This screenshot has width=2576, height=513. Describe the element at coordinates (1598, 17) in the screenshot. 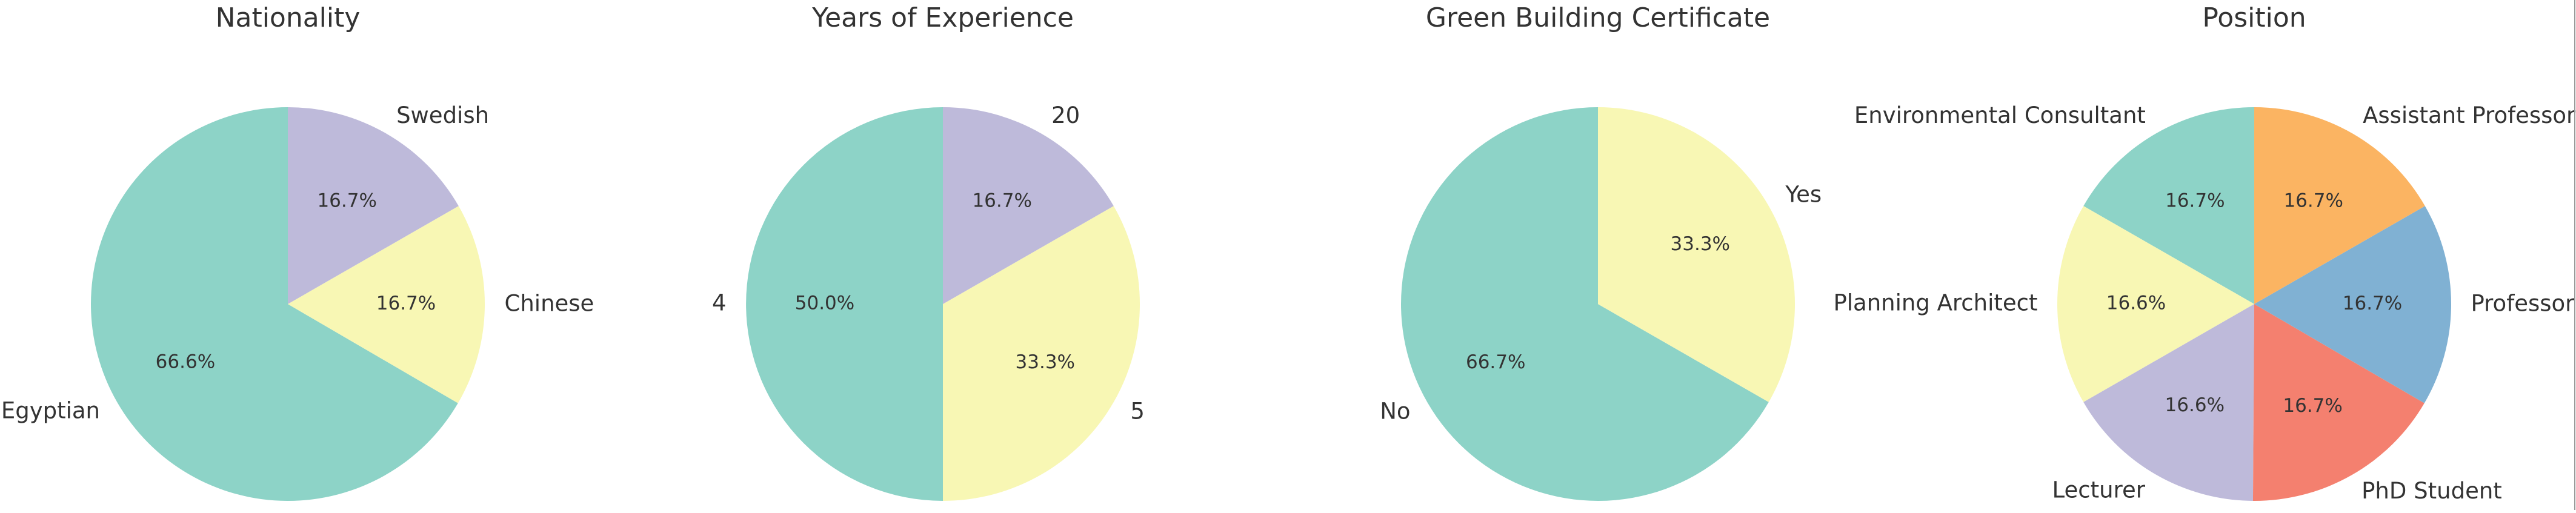

I see `chart-title: Green Building Certificate` at that location.